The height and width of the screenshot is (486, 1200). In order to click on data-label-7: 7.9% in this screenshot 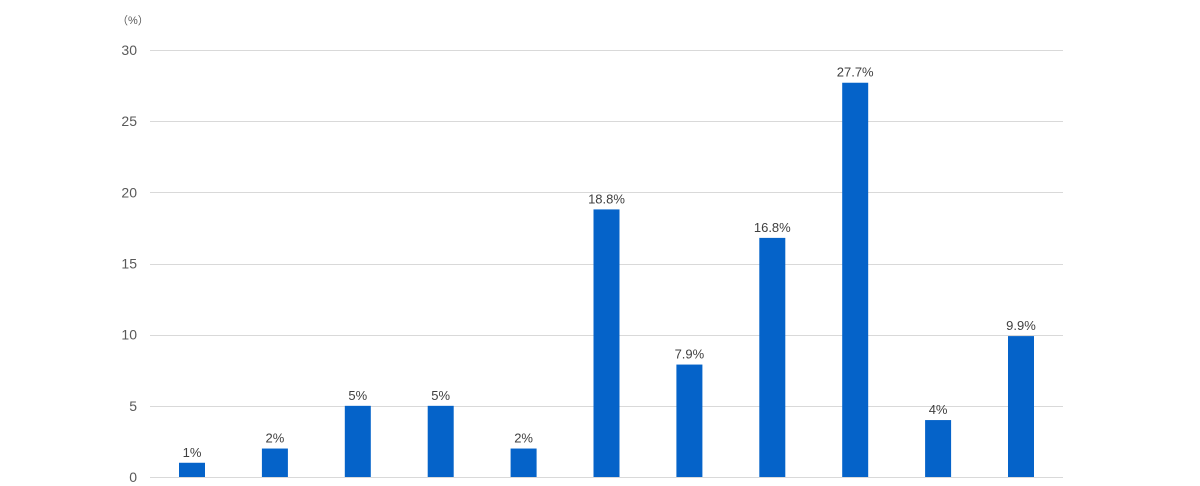, I will do `click(690, 354)`.